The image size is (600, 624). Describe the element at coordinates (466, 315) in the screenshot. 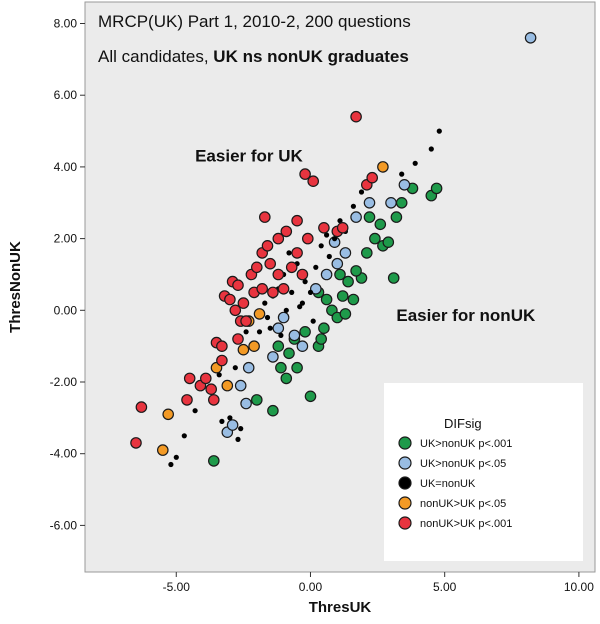

I see `annotation-easier-for-nonuk: Easier for nonUK` at that location.